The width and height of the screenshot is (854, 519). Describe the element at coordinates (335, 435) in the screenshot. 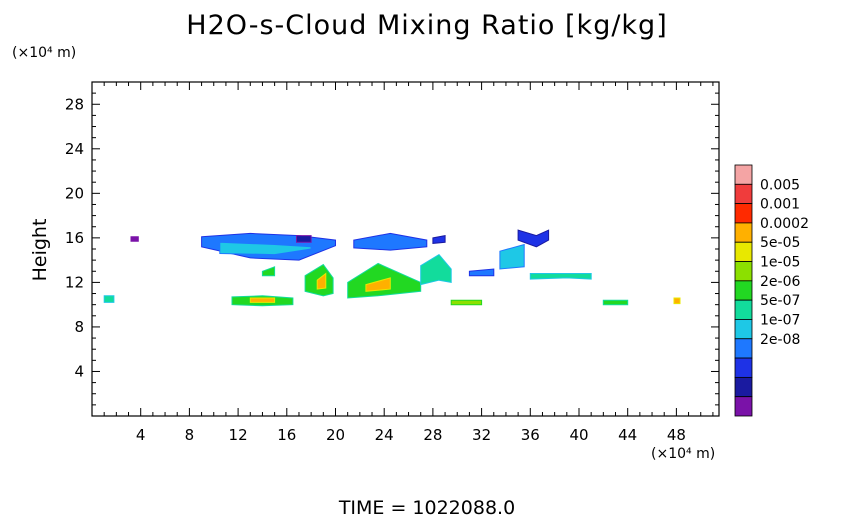

I see `x-tick-label: 20` at that location.